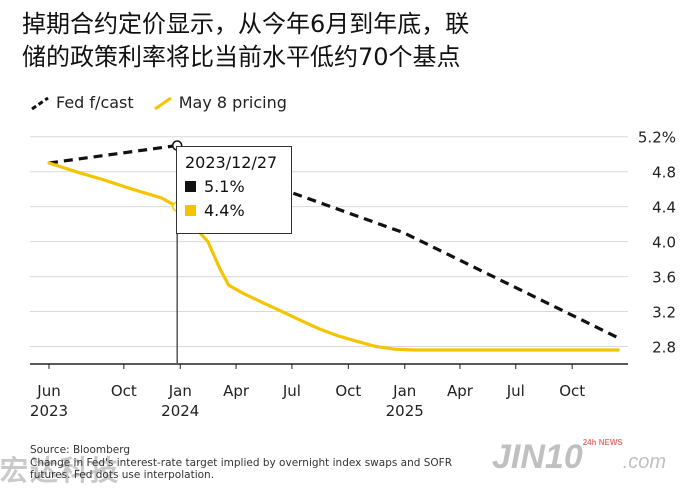 Image resolution: width=686 pixels, height=493 pixels. I want to click on tooltip-value-fed: 5.1%, so click(224, 186).